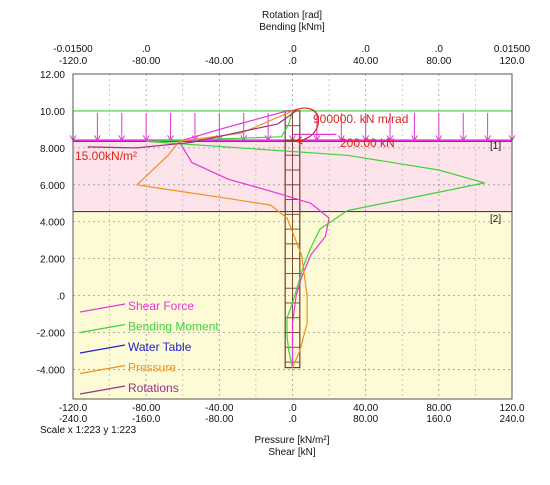  Describe the element at coordinates (292, 15) in the screenshot. I see `top-axis-title-rotation: Rotation [rad]` at that location.